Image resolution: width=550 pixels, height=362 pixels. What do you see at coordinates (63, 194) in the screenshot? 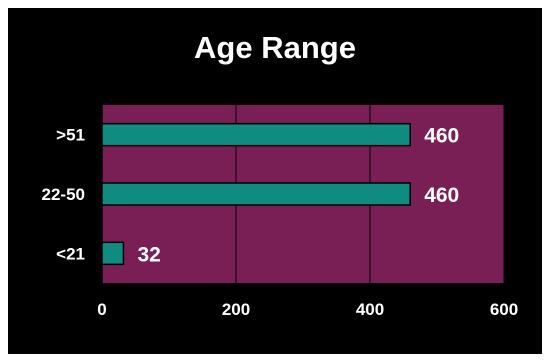
I see `category-label: 22-50` at bounding box center [63, 194].